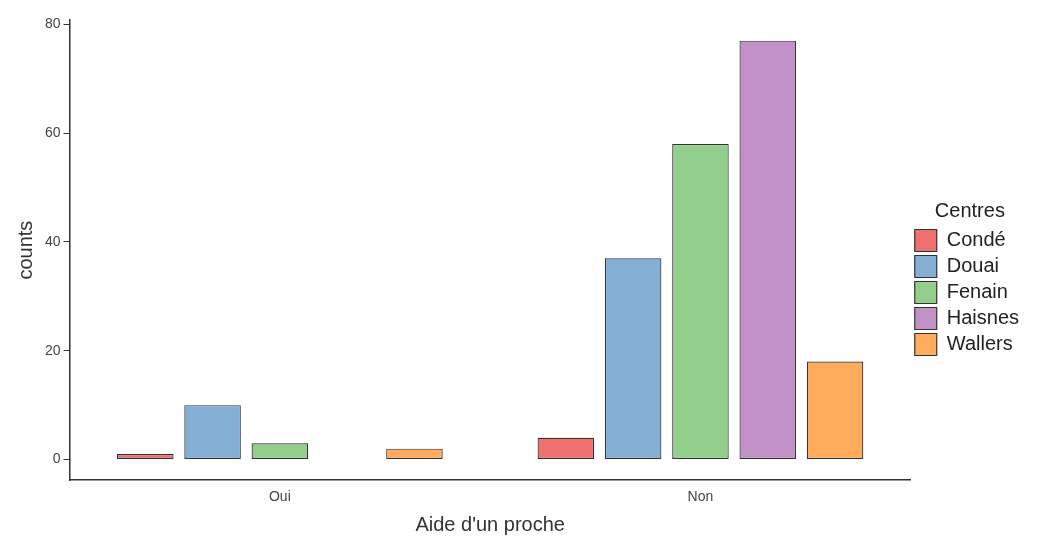 Image resolution: width=1049 pixels, height=551 pixels. I want to click on legend-label: Condé, so click(976, 239).